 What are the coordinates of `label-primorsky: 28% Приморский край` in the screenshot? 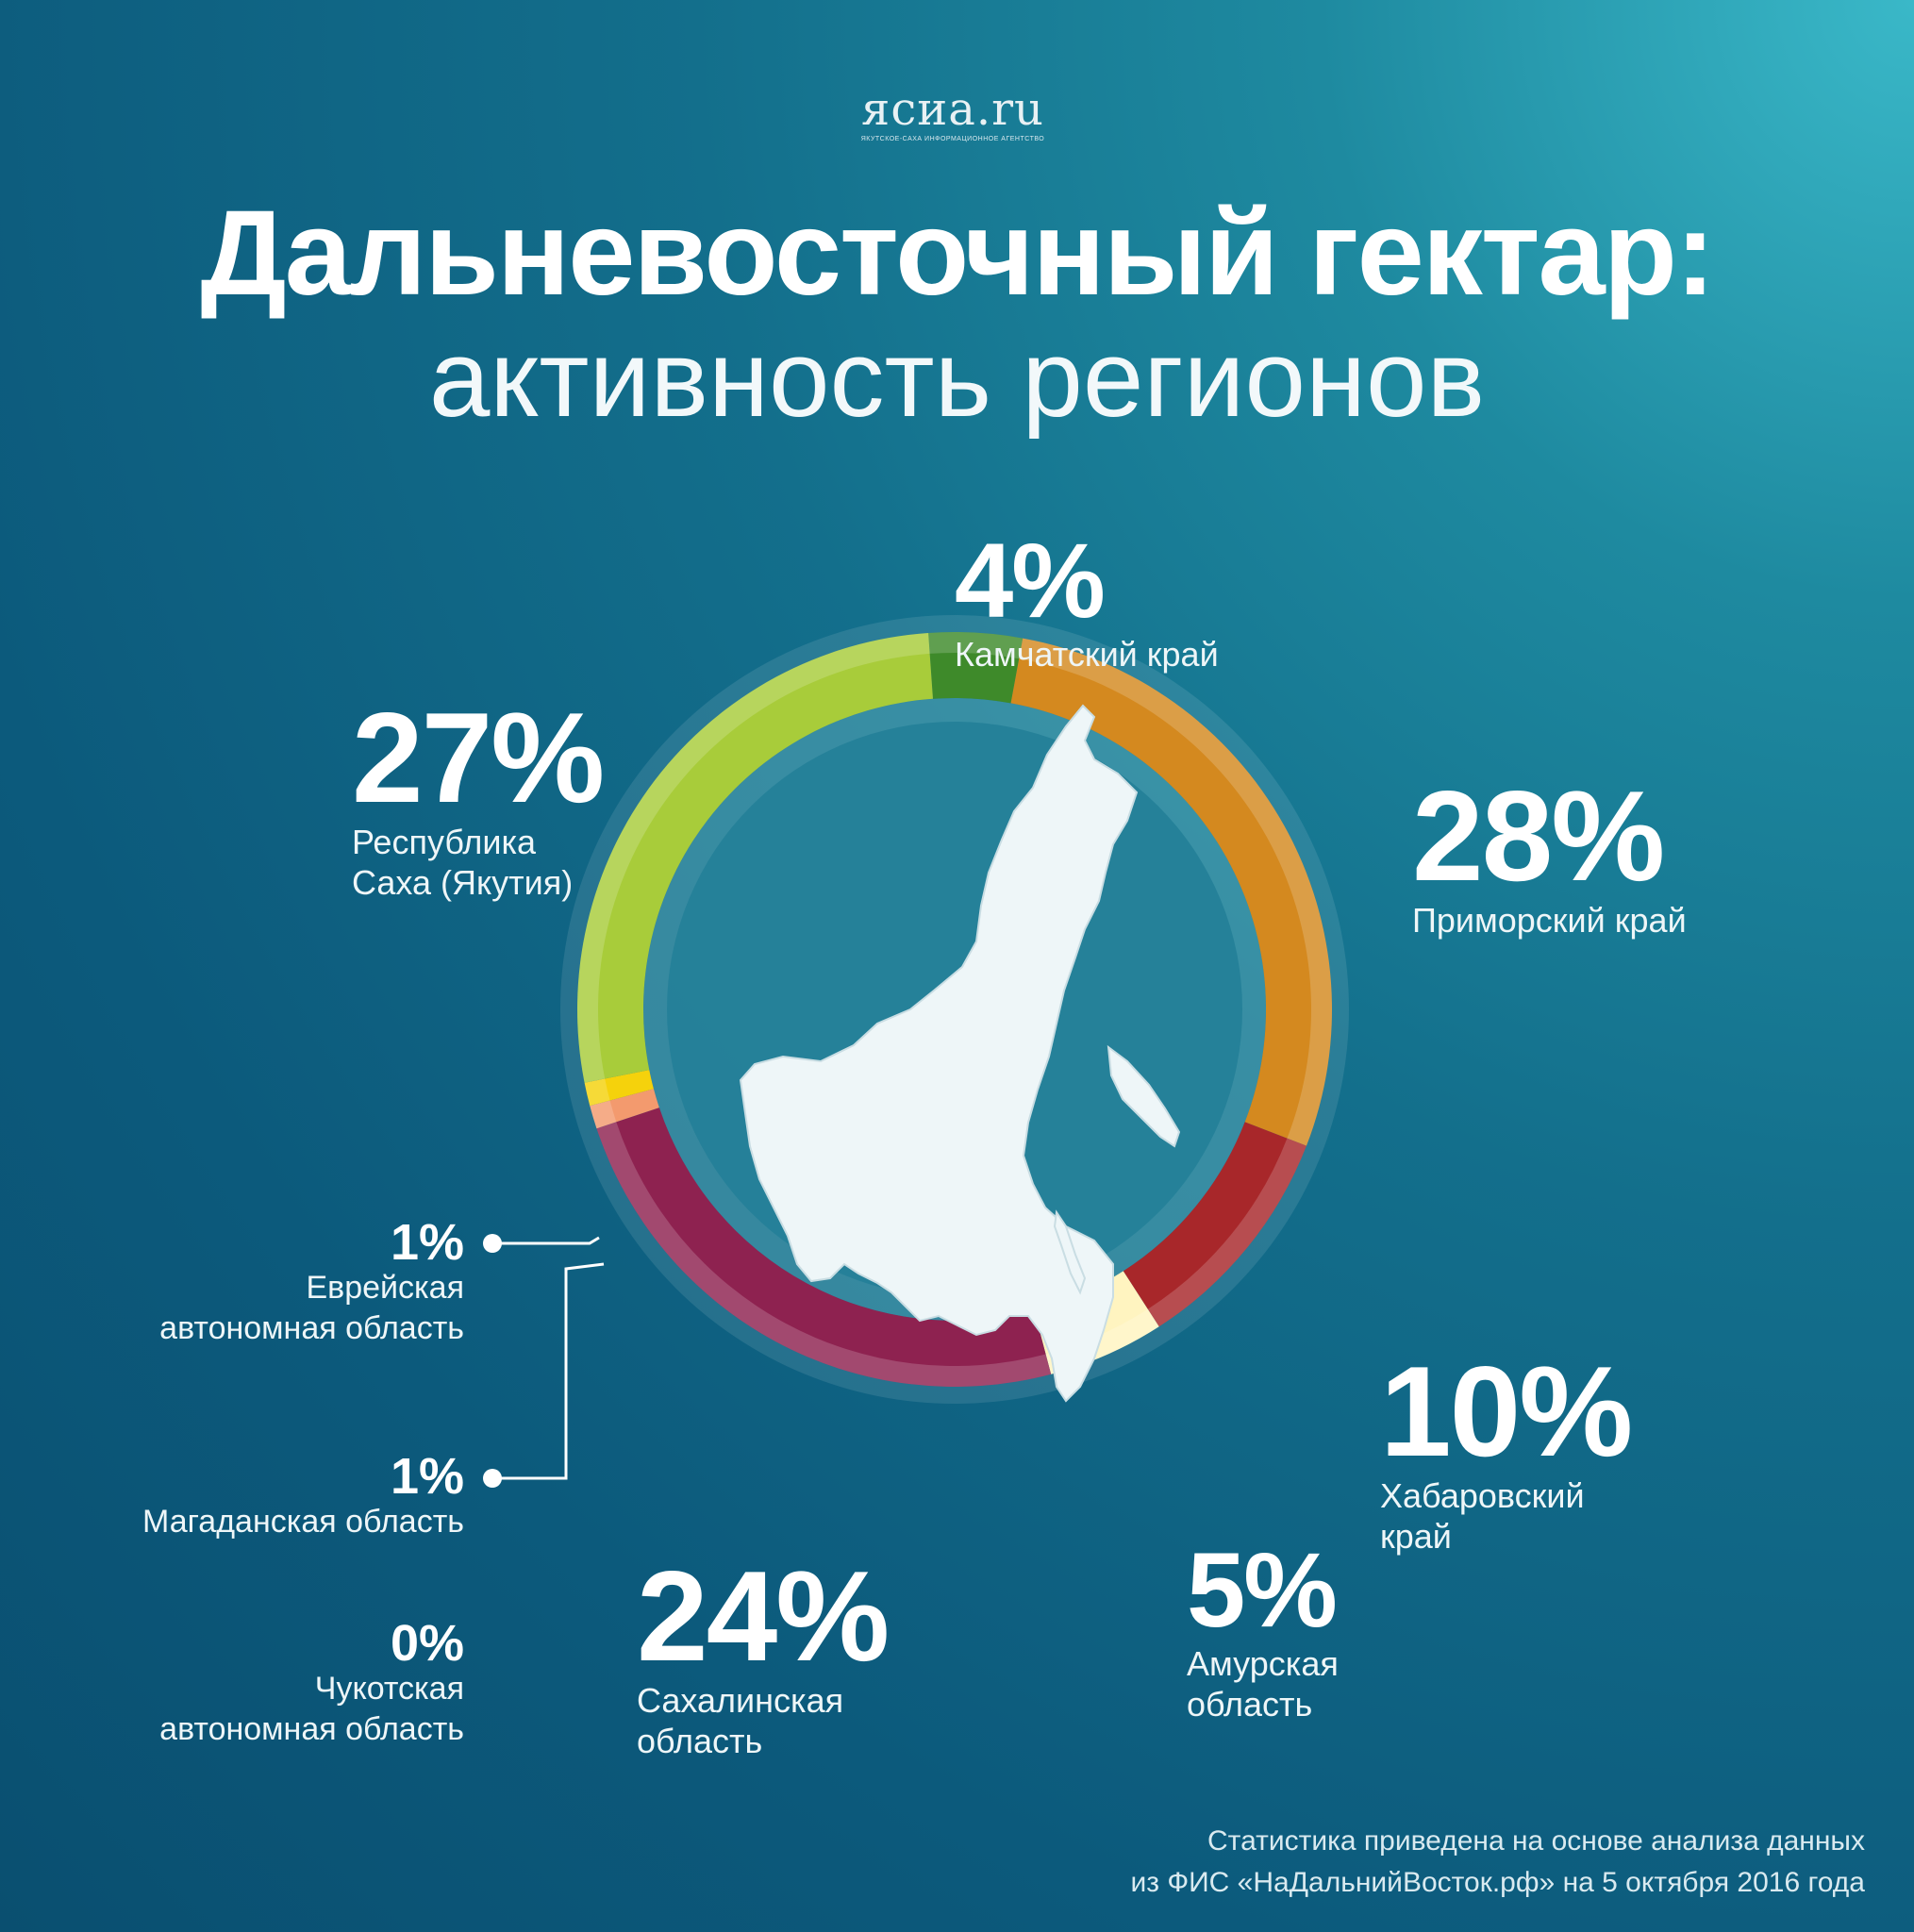 It's located at (1549, 856).